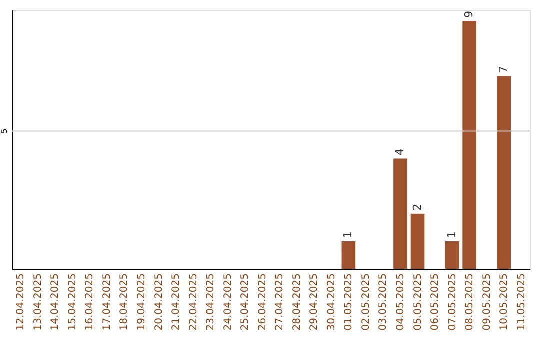 The image size is (540, 340). What do you see at coordinates (522, 302) in the screenshot?
I see `x-tick-label: 11.05.2025` at bounding box center [522, 302].